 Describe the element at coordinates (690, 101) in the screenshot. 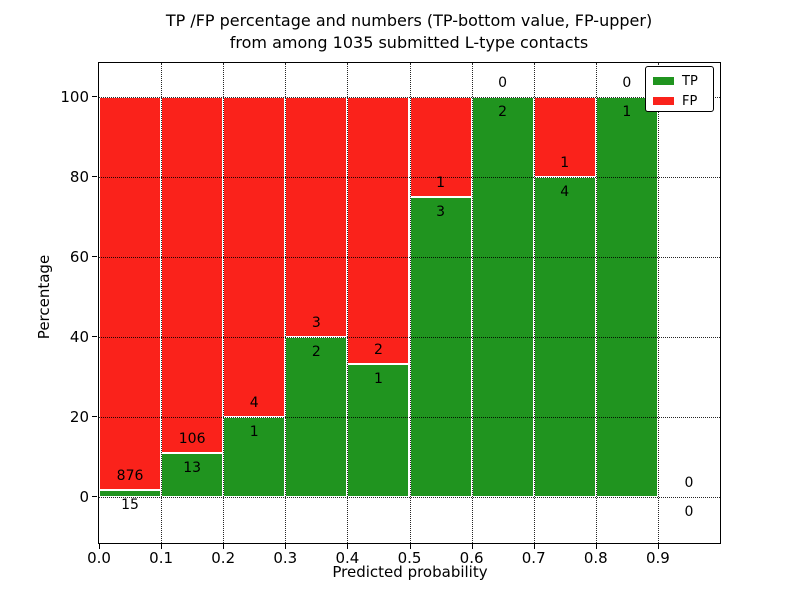

I see `legend-label-fp: FP` at that location.